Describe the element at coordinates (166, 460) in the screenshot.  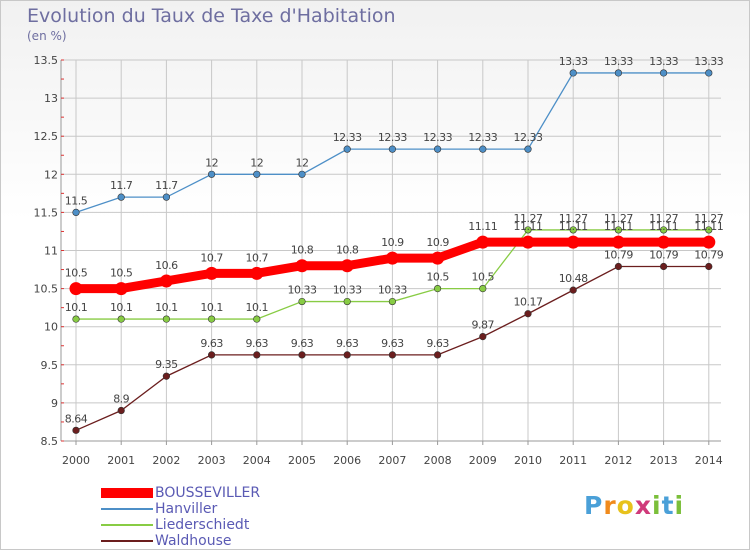
I see `x-tick-label: 2002` at that location.